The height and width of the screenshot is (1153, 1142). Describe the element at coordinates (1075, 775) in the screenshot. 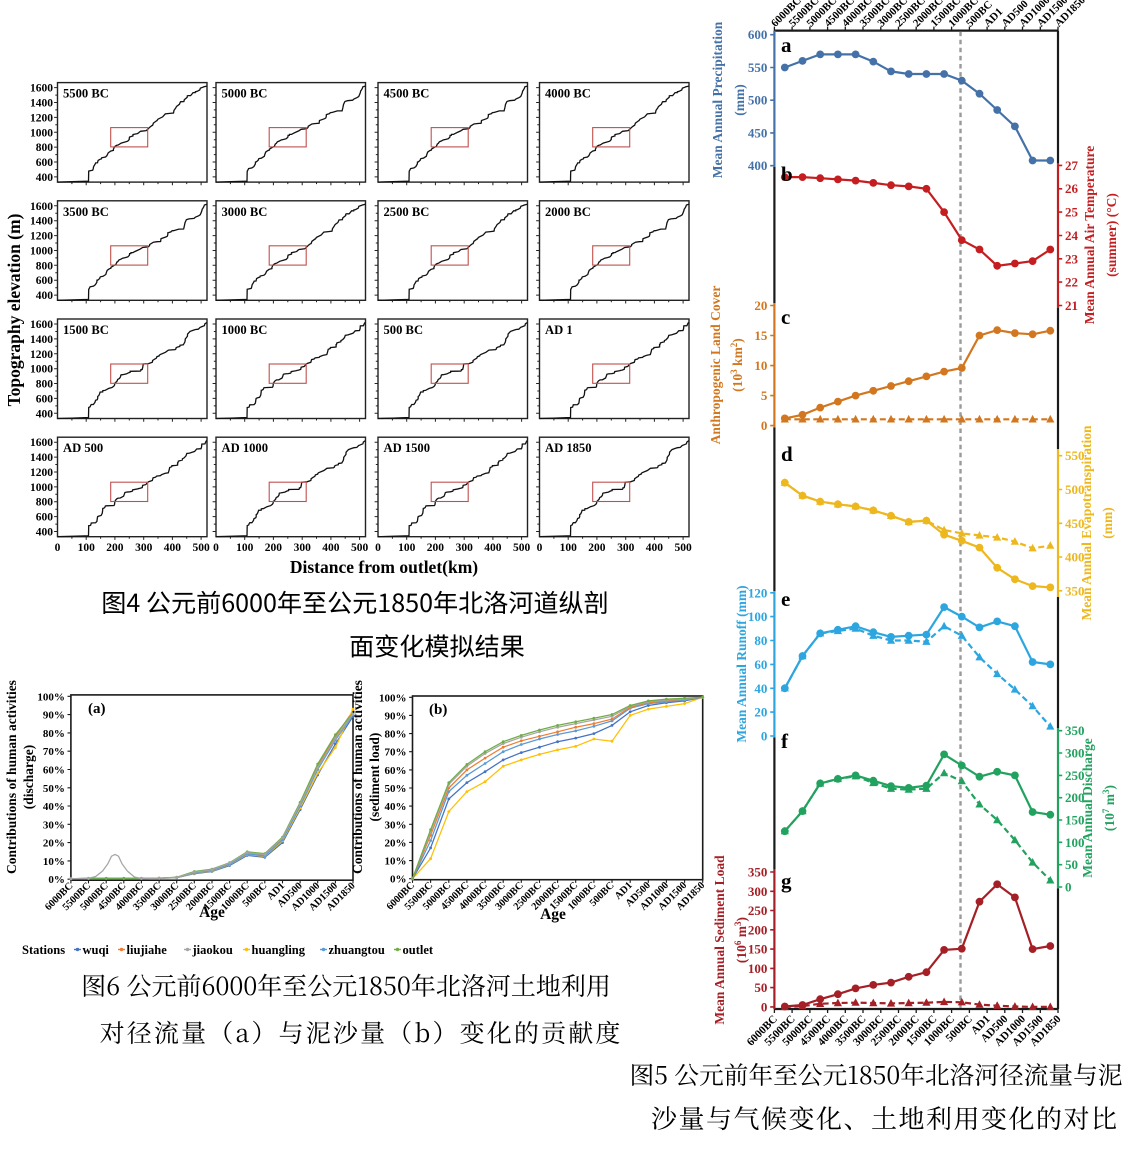

I see `svg-text: 250` at that location.